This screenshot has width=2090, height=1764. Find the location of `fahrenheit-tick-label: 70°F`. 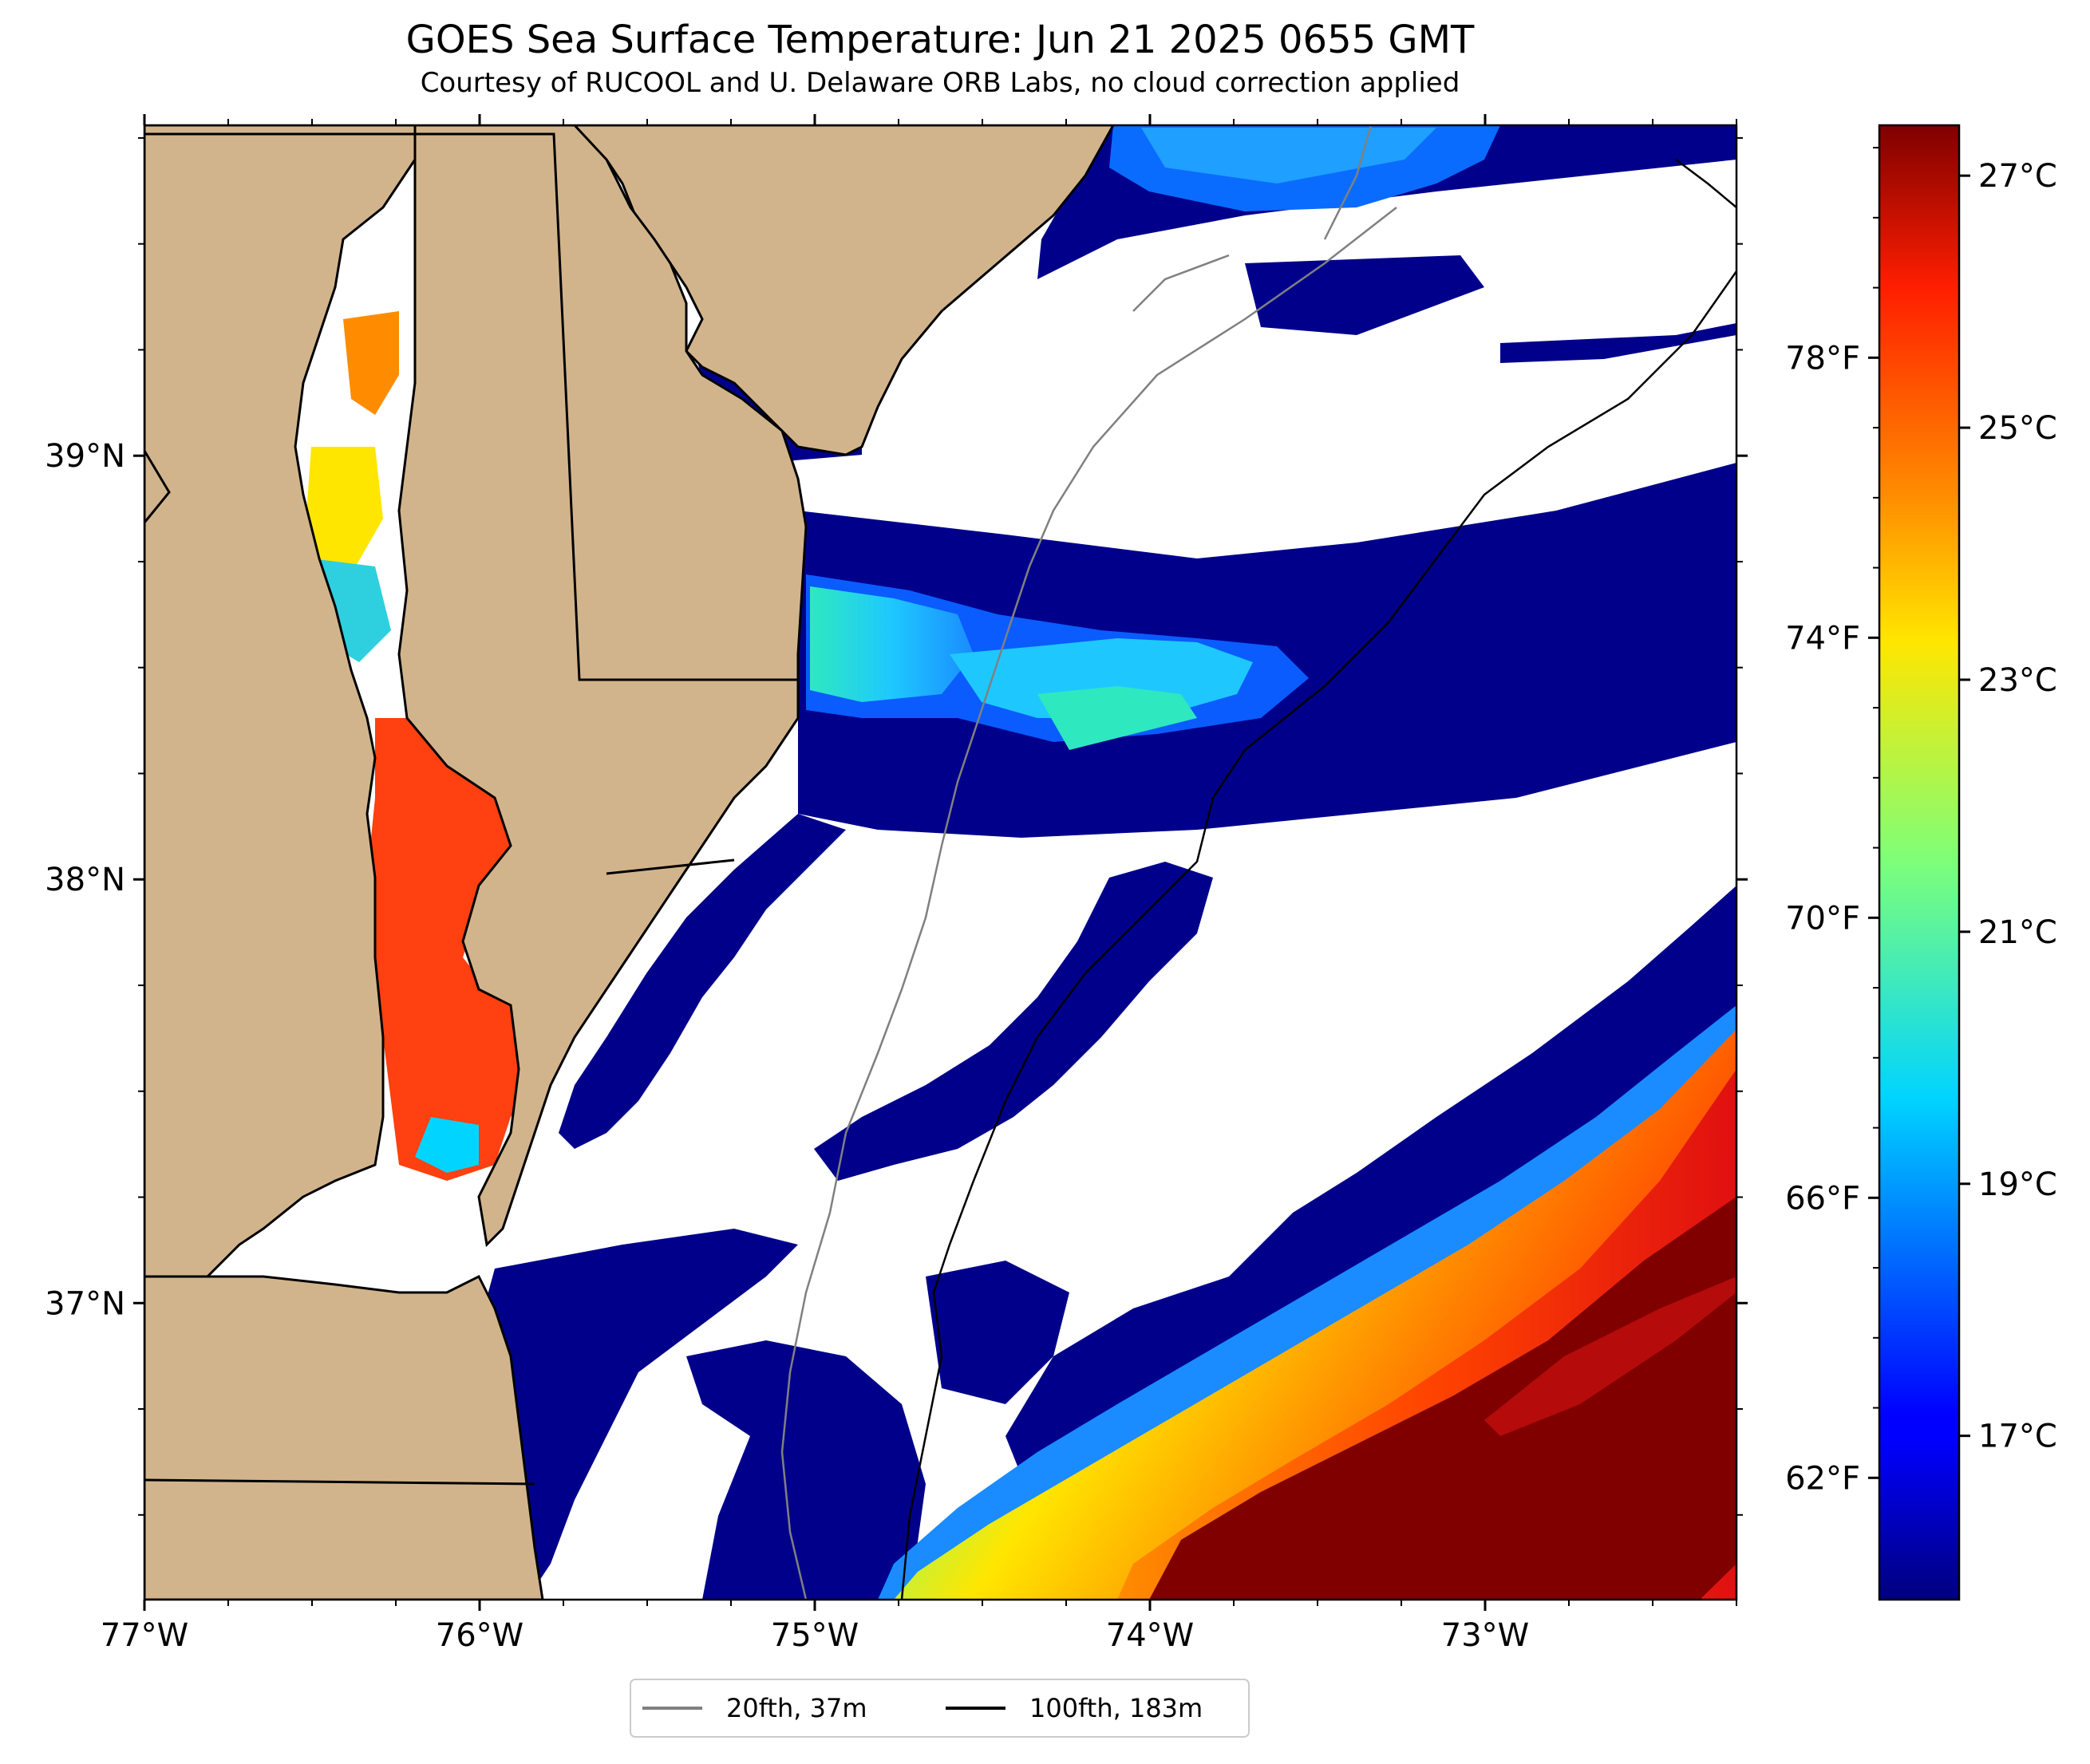

fahrenheit-tick-label: 70°F is located at coordinates (1822, 918).